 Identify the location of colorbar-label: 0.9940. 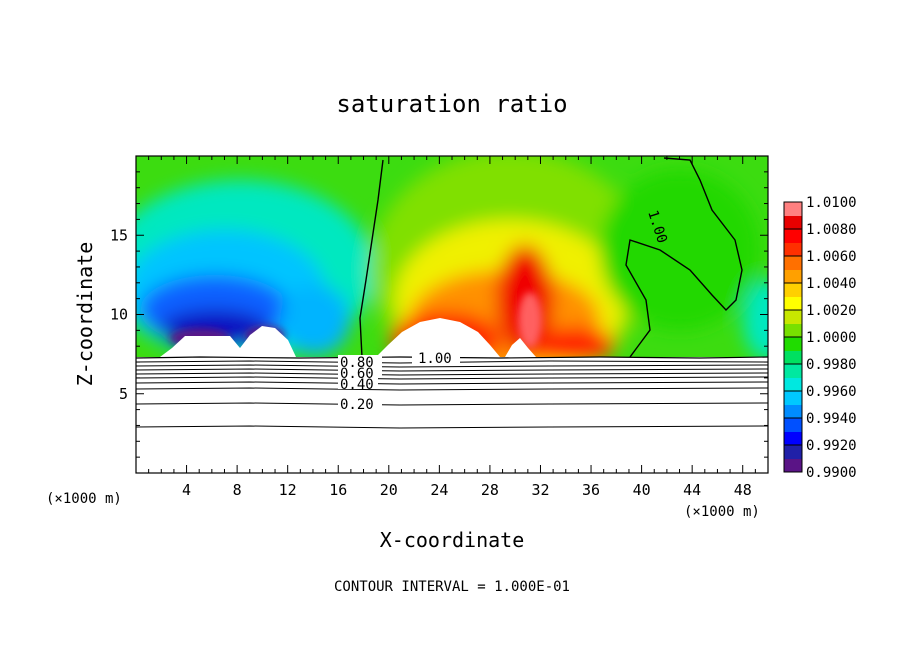
(831, 419).